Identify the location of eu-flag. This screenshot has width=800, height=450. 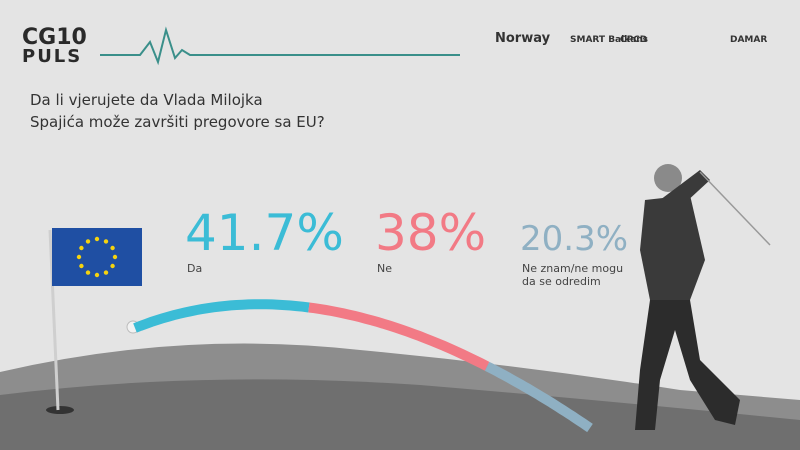
(97, 257).